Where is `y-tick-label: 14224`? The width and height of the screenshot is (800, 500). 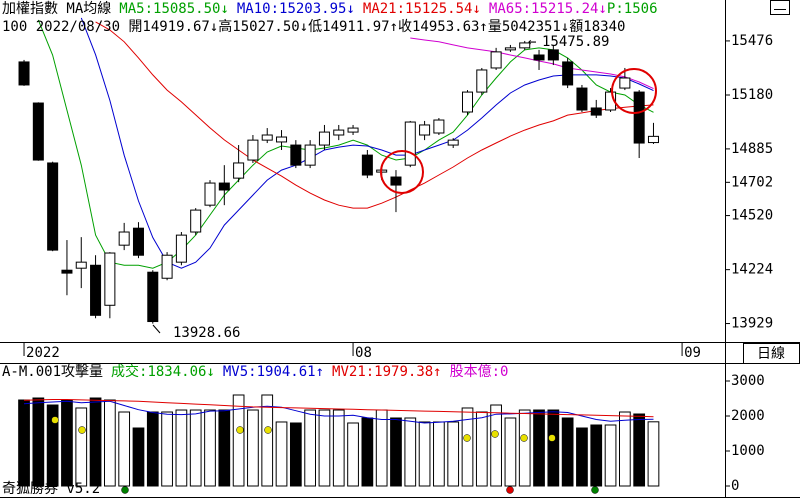
y-tick-label: 14224 is located at coordinates (752, 270).